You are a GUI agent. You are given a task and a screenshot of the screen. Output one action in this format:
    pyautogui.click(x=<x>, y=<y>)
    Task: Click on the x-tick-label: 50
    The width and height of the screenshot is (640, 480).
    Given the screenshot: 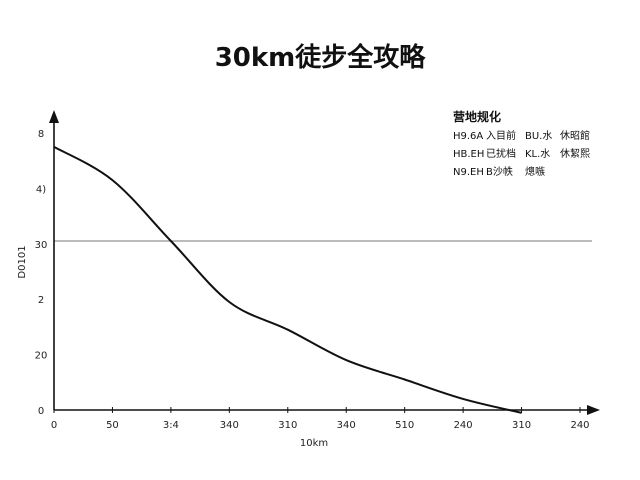 What is the action you would take?
    pyautogui.click(x=112, y=425)
    